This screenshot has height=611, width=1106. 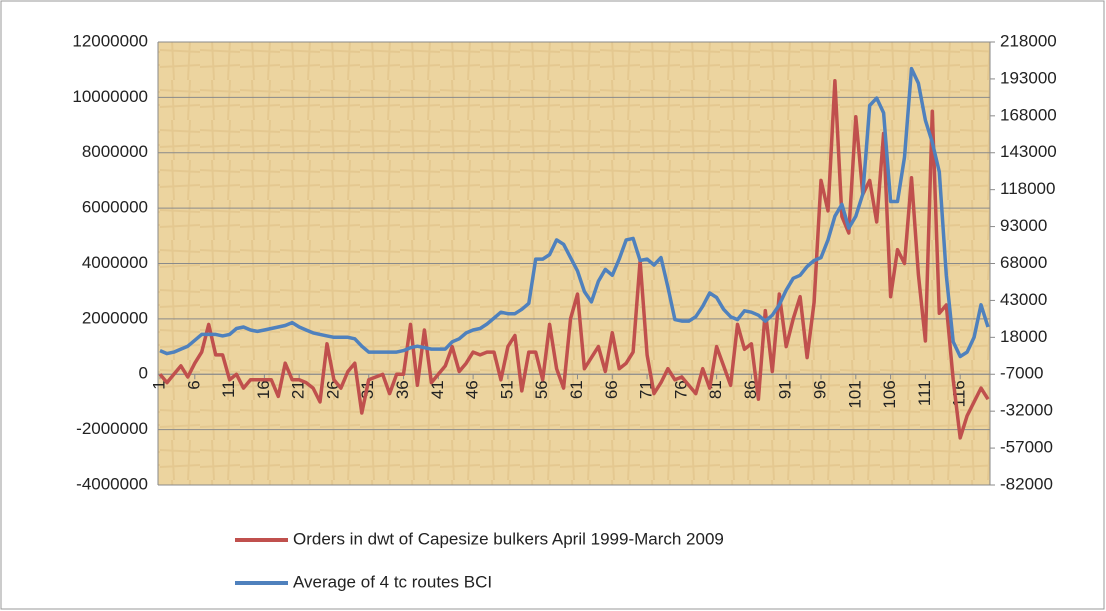 What do you see at coordinates (1028, 40) in the screenshot?
I see `y2-tick-label: 218000` at bounding box center [1028, 40].